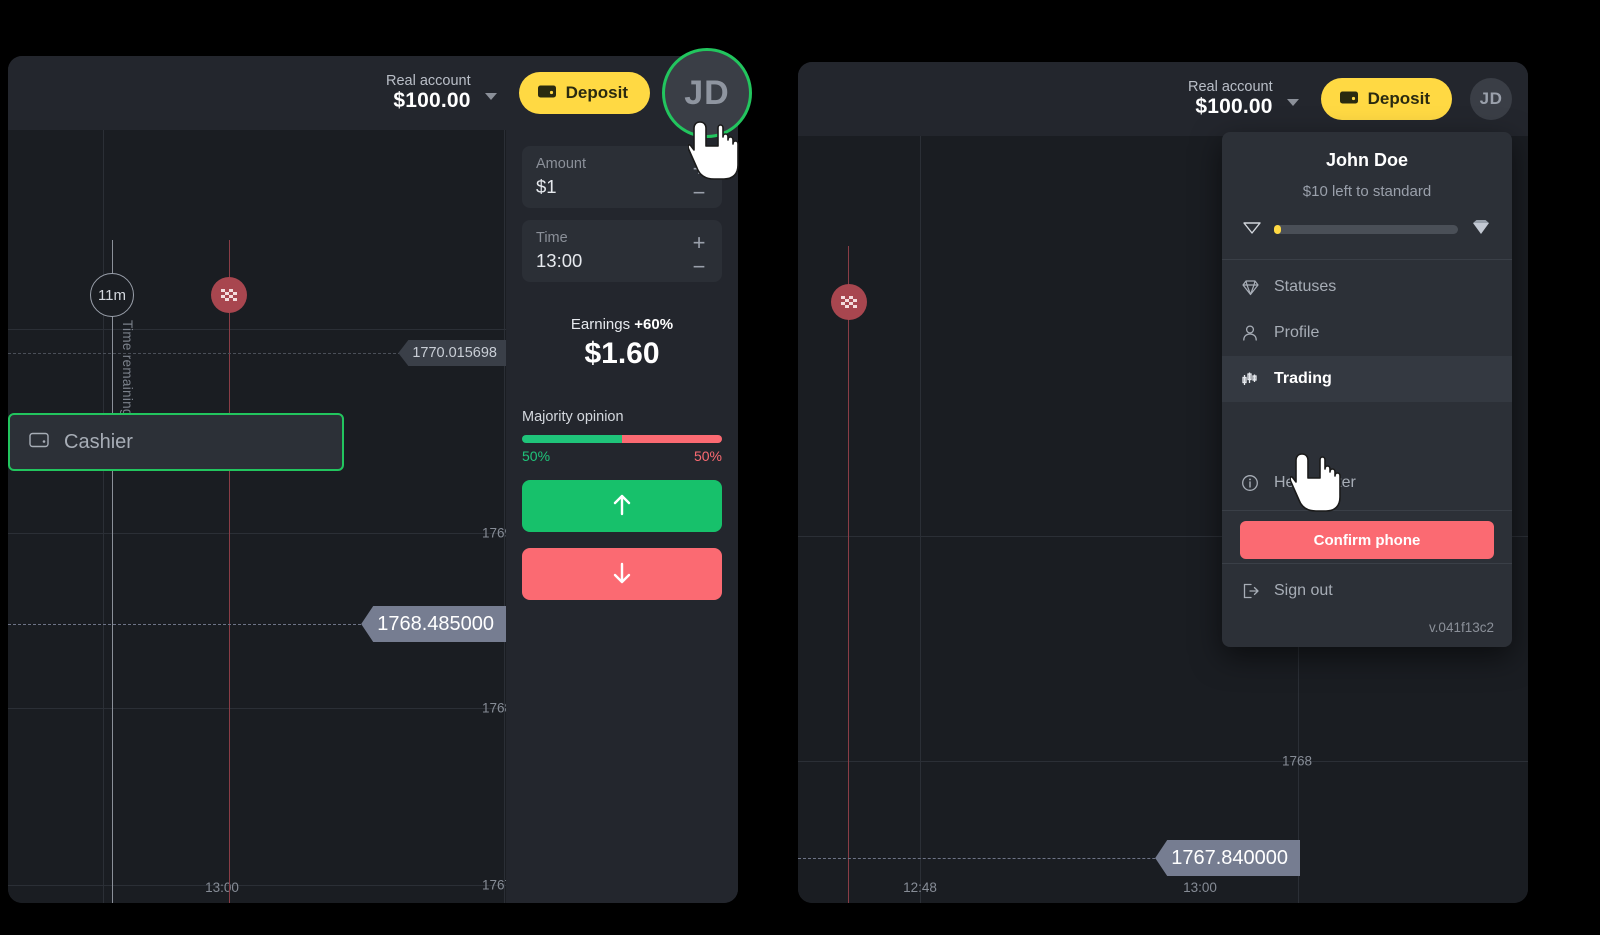 The height and width of the screenshot is (935, 1600). What do you see at coordinates (546, 187) in the screenshot?
I see `amount-value: $1` at bounding box center [546, 187].